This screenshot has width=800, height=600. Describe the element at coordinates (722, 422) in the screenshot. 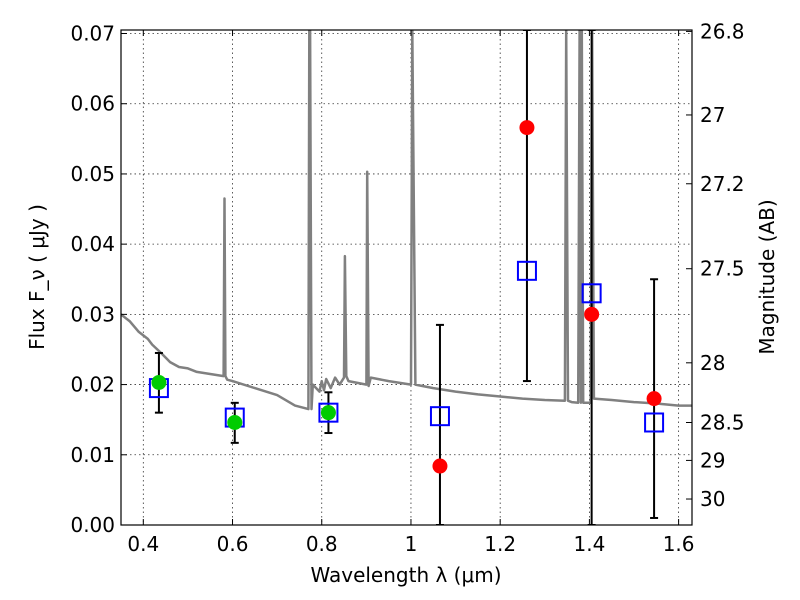

I see `right-tick-label: 28.5` at that location.